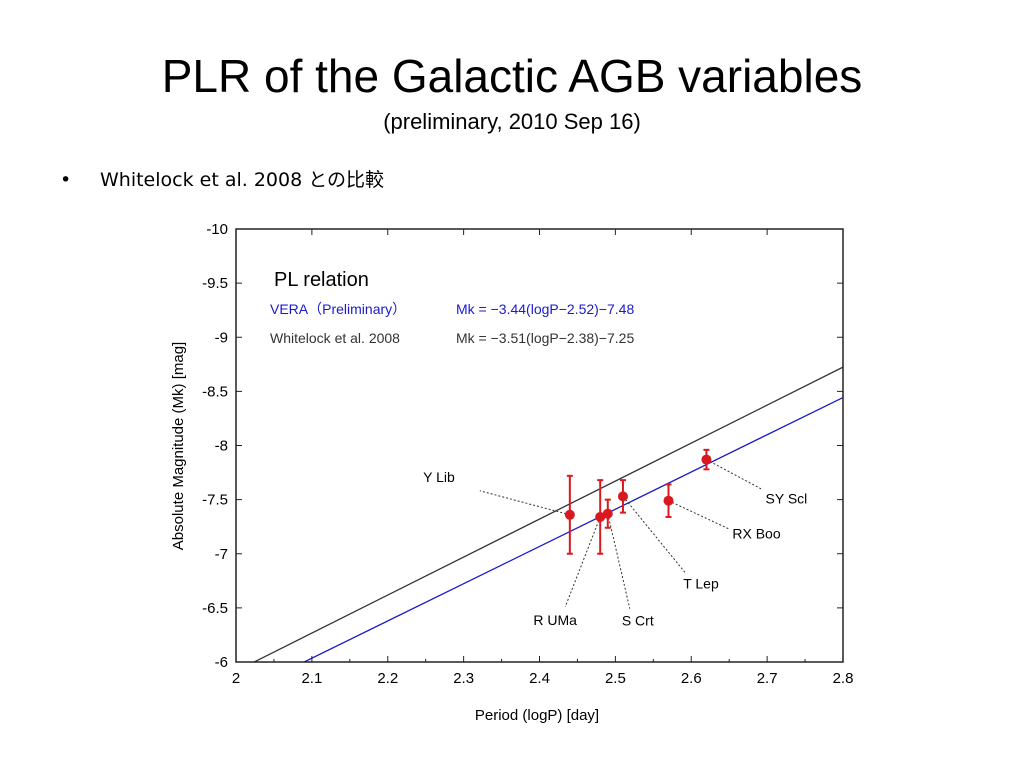  What do you see at coordinates (215, 608) in the screenshot?
I see `y-tick-label: -6.5` at bounding box center [215, 608].